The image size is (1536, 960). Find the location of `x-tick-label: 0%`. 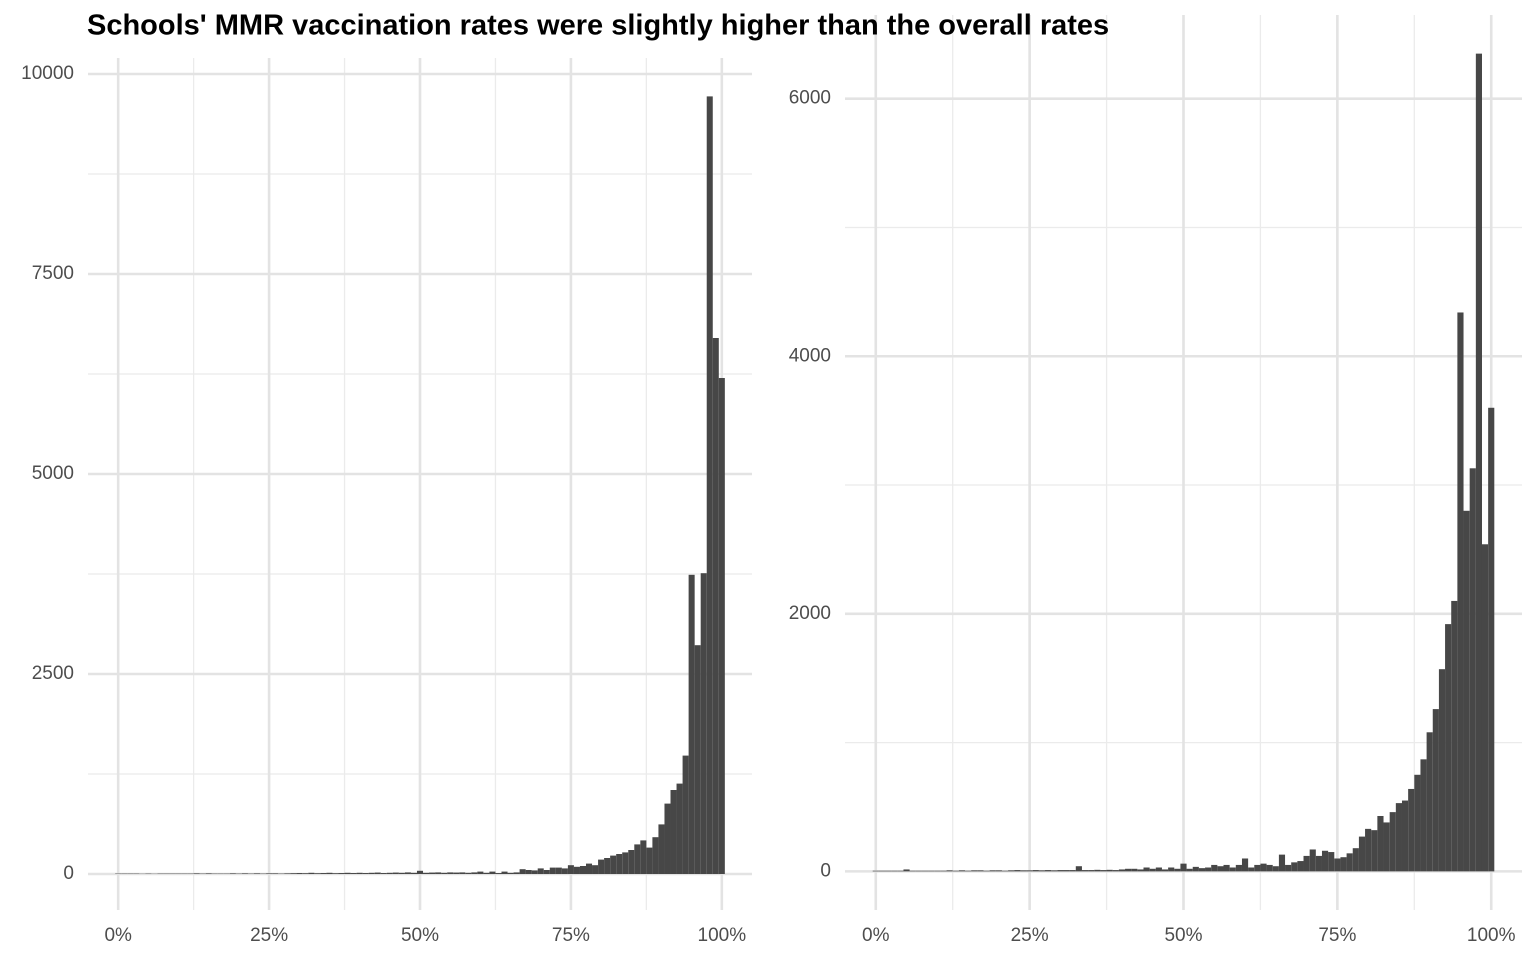

x-tick-label: 0% is located at coordinates (876, 935).